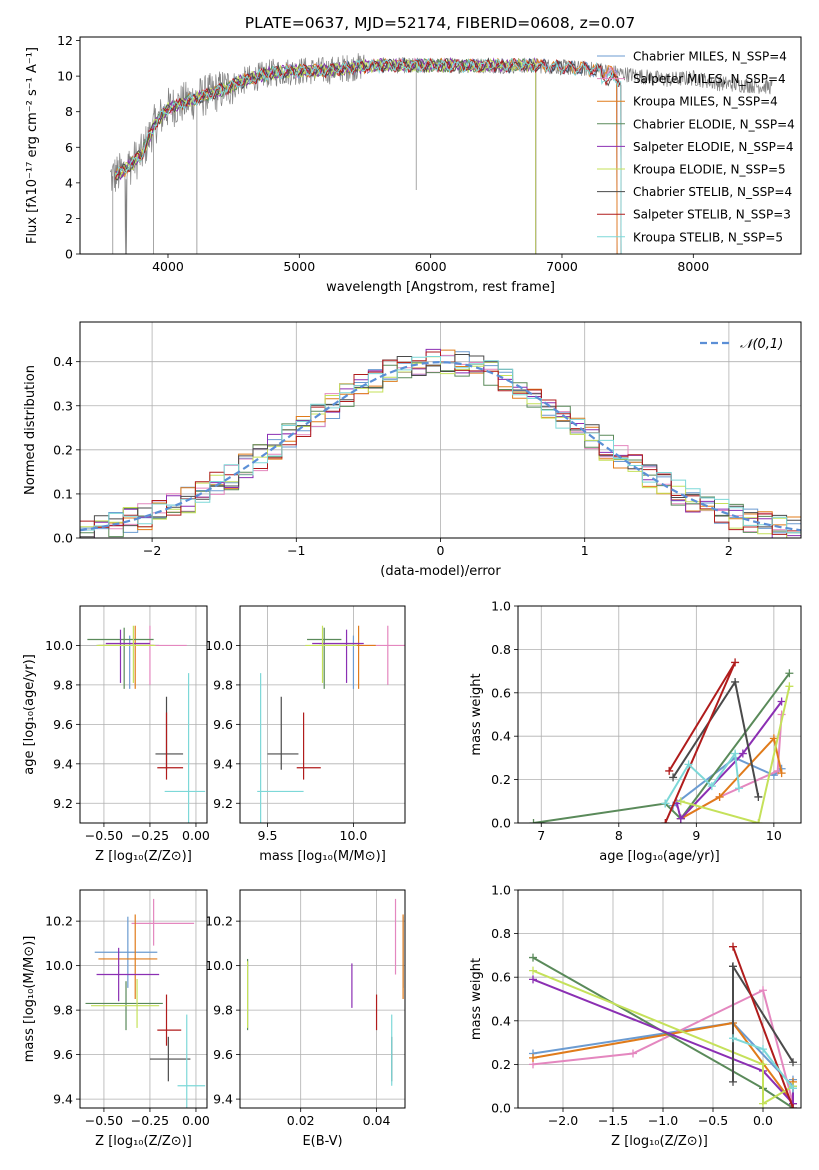 The image size is (819, 1170). I want to click on x-tick-label: −0.50, so click(104, 835).